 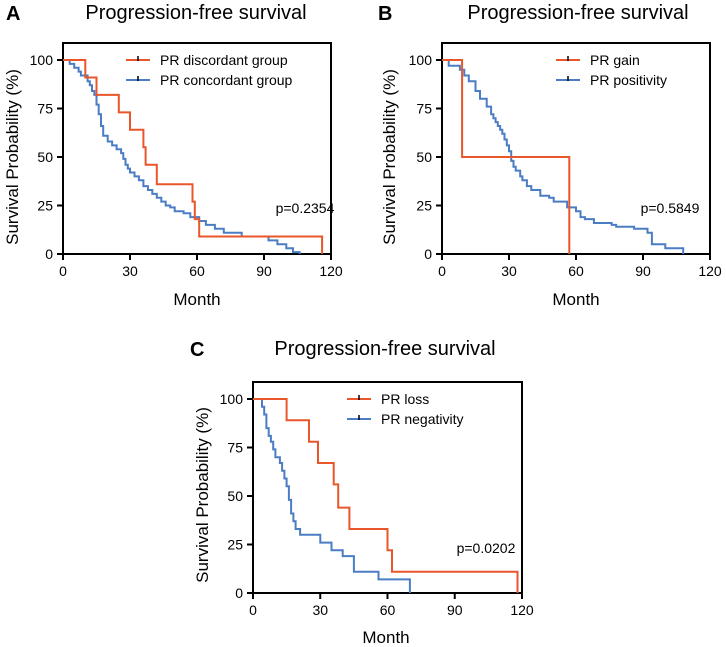 I want to click on legend-item: PR negativity, so click(x=405, y=419).